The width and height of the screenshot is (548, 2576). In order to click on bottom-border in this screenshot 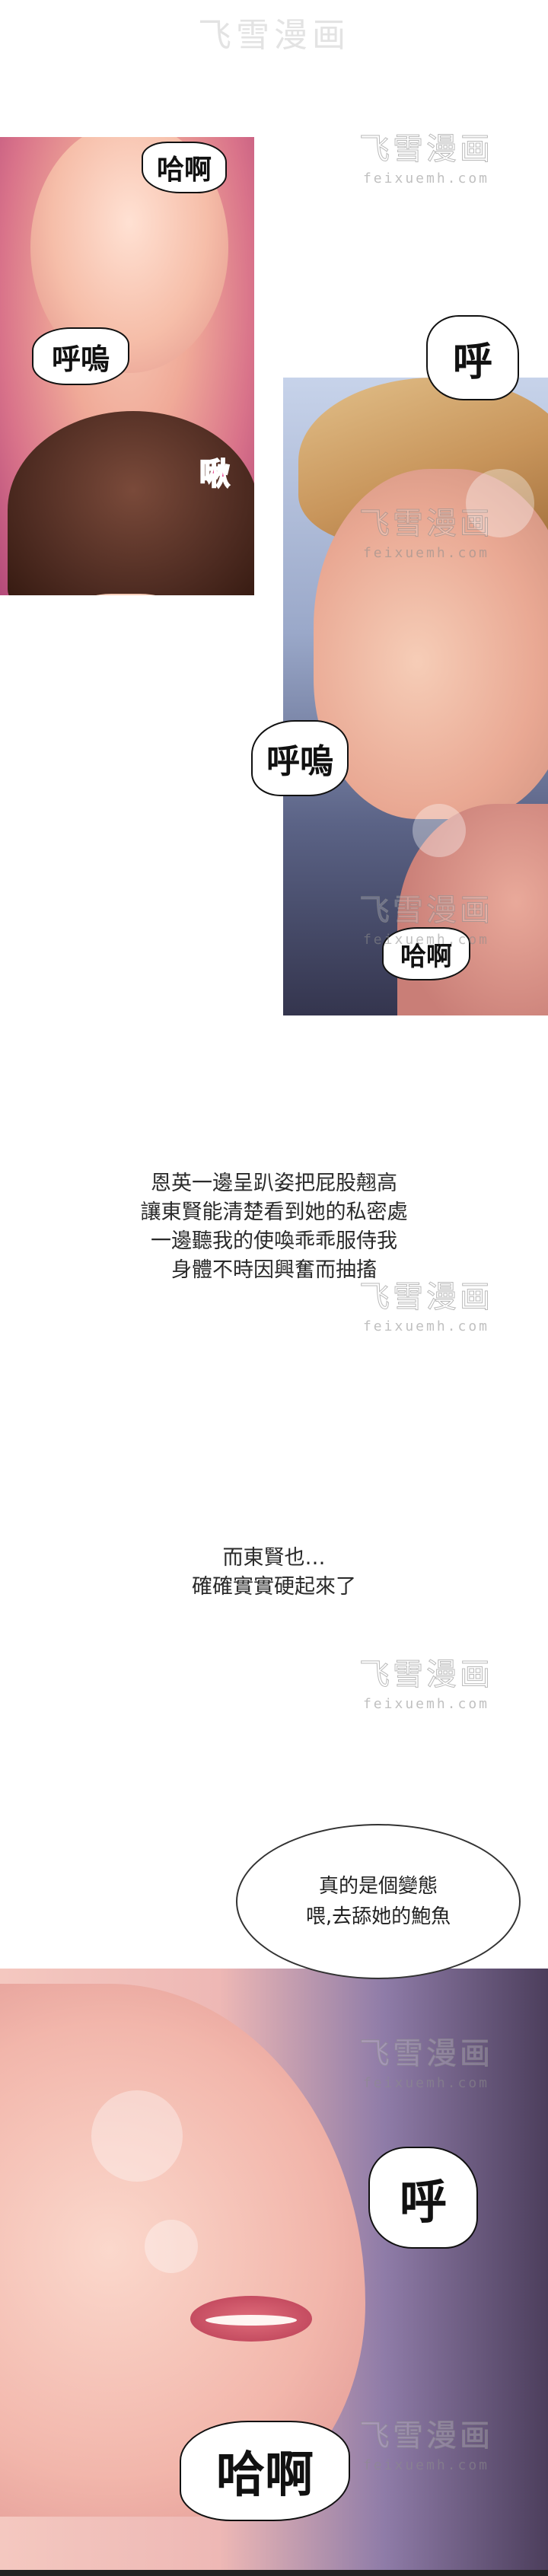, I will do `click(274, 2573)`.